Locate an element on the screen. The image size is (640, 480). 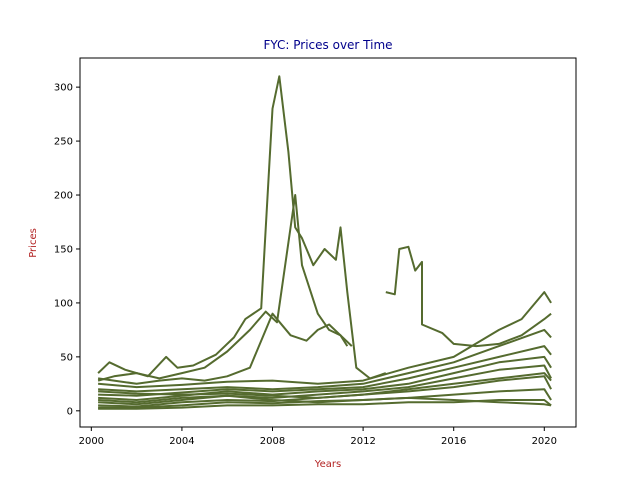
y-axis: 0 50 100 150 200 250 300 is located at coordinates (67, 250).